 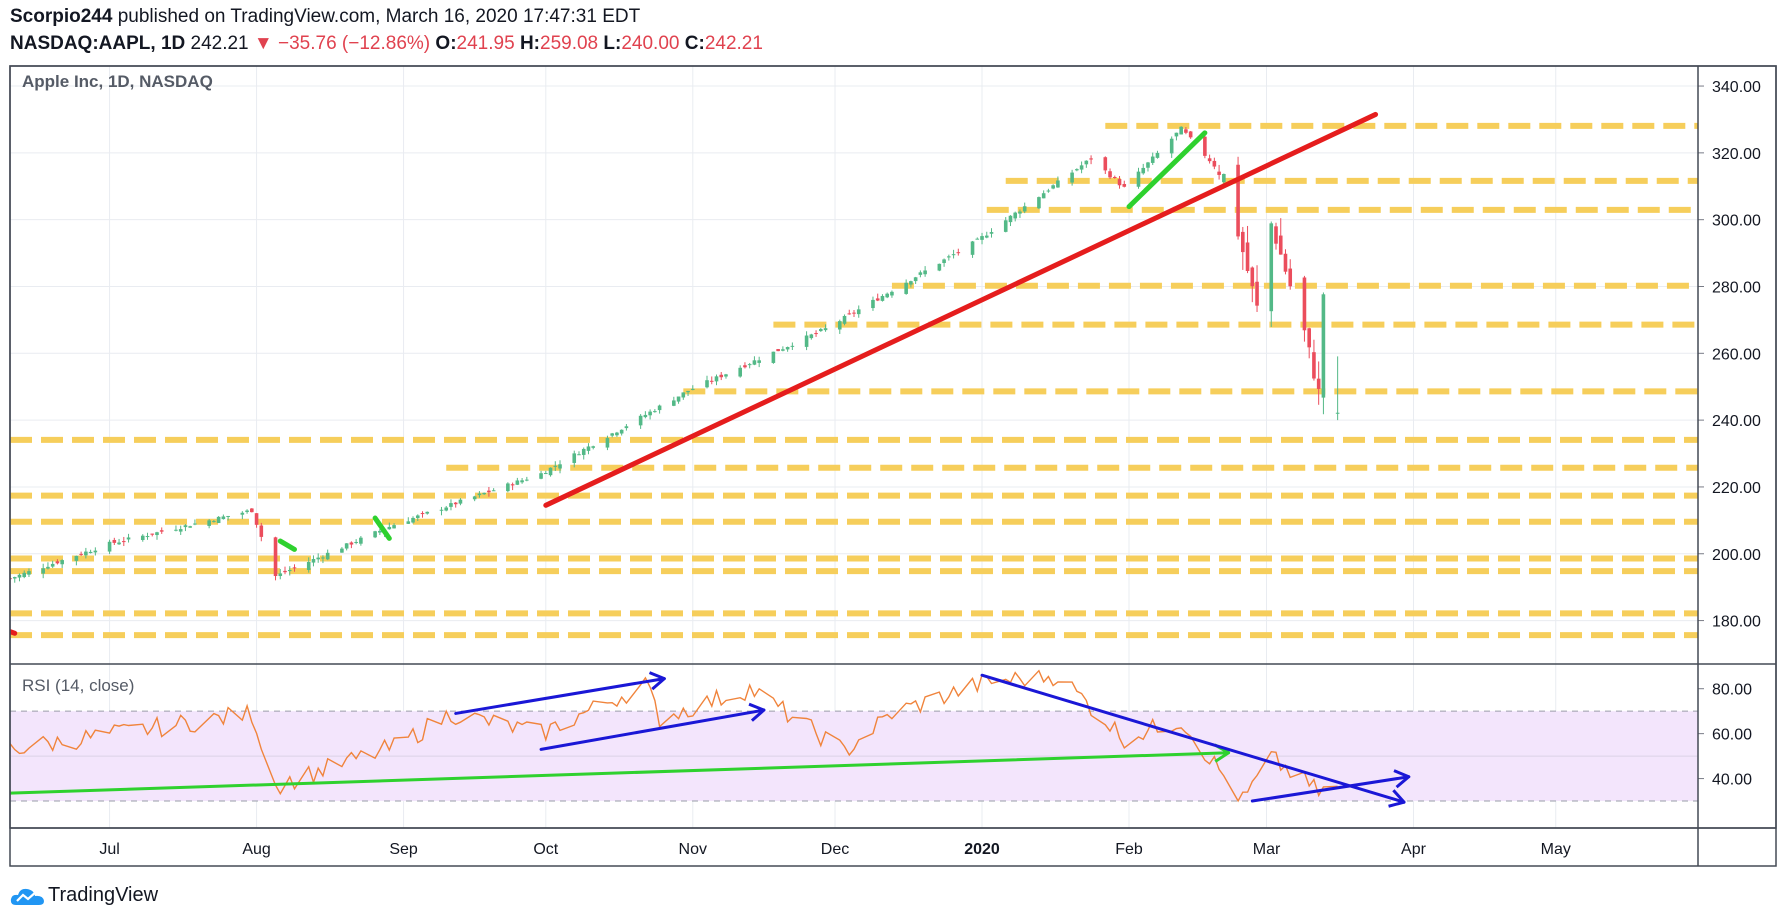 I want to click on open-value: 241.95, so click(x=485, y=43).